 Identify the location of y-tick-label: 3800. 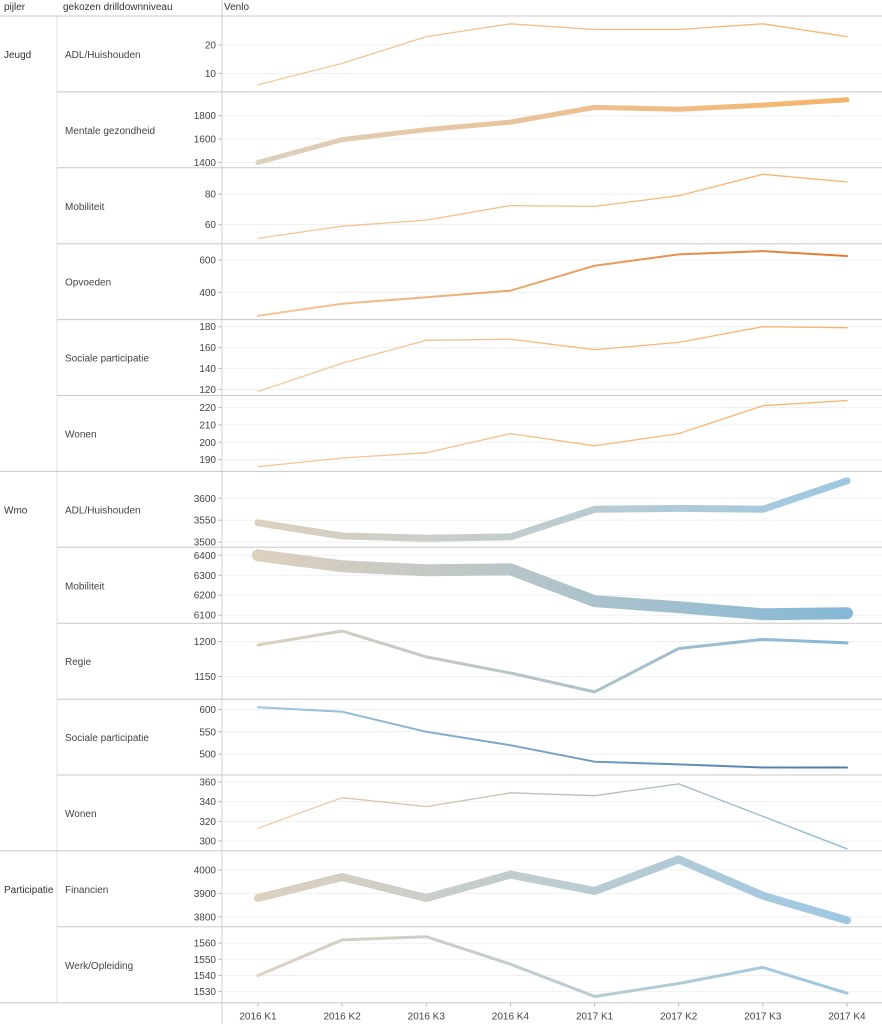
(205, 917).